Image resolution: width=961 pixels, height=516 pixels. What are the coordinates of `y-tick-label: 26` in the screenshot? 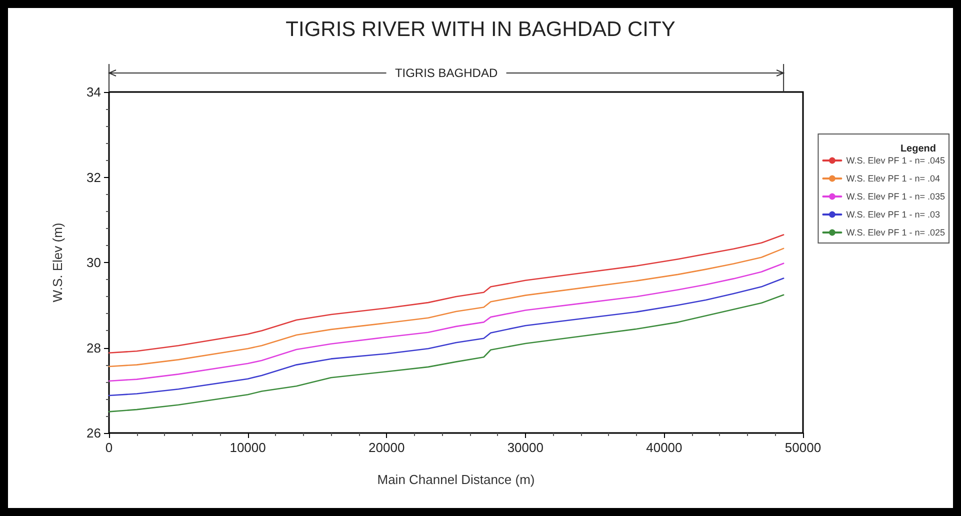 It's located at (93, 433).